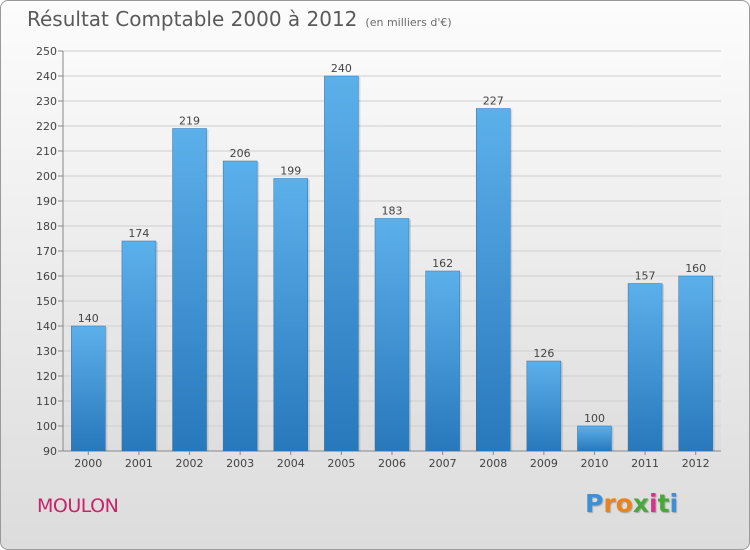 This screenshot has height=550, width=750. I want to click on y-tick-label: 210, so click(46, 151).